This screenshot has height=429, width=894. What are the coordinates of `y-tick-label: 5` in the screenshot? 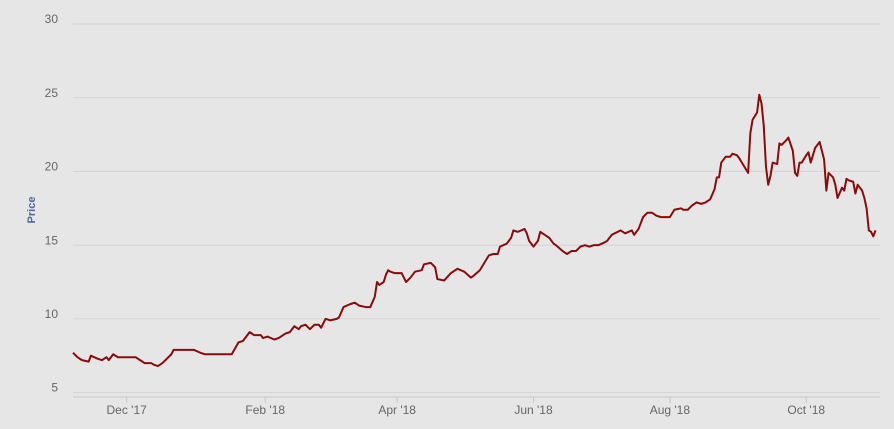 It's located at (54, 388).